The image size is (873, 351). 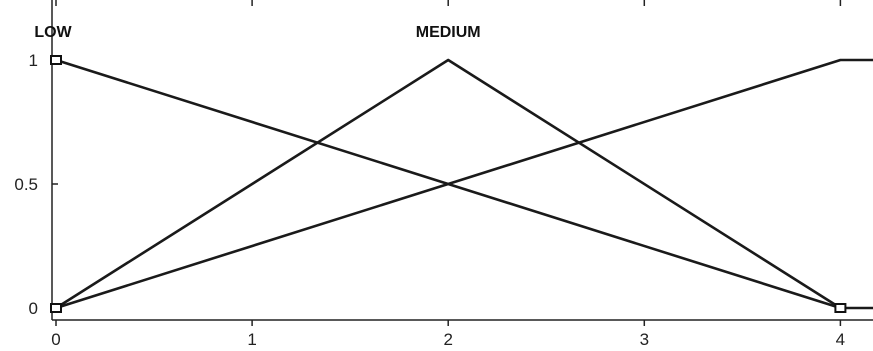 What do you see at coordinates (644, 339) in the screenshot?
I see `x-tick-label: 3` at bounding box center [644, 339].